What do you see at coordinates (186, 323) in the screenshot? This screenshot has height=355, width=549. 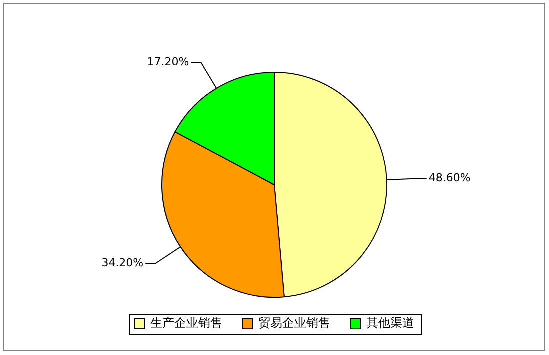 I see `legend-label: 生产企业销售` at bounding box center [186, 323].